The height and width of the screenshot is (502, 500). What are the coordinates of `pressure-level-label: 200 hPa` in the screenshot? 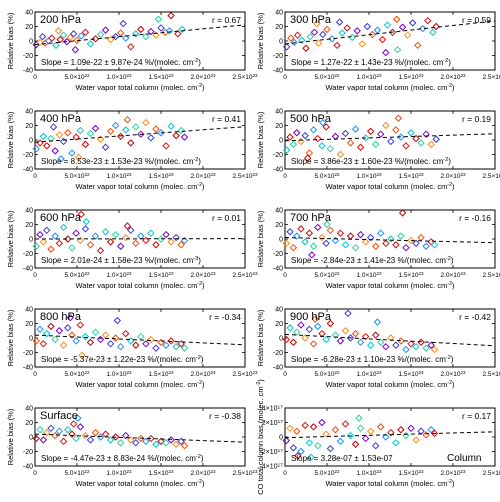 It's located at (61, 20).